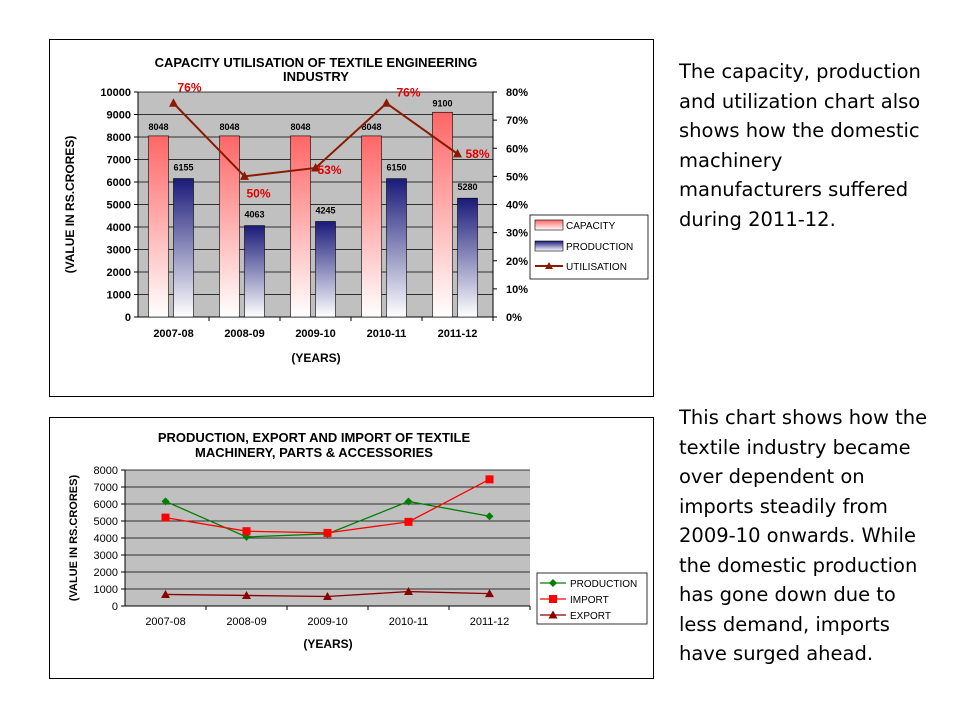  Describe the element at coordinates (173, 334) in the screenshot. I see `chart1-x-tick-label: 2007-08` at that location.